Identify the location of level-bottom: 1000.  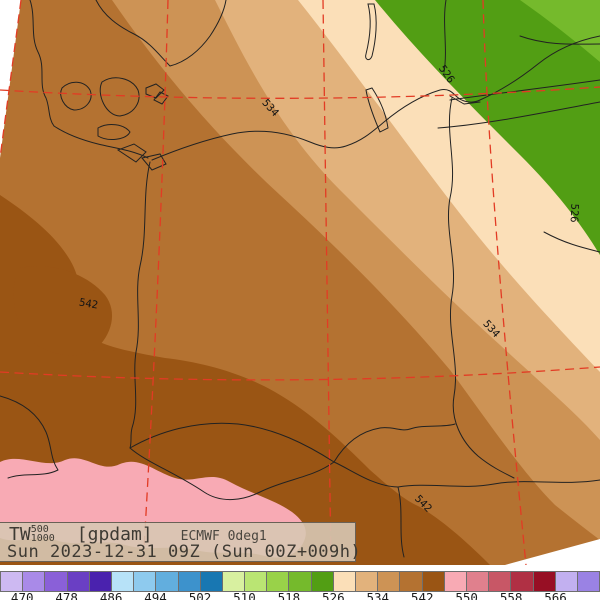
(42, 538).